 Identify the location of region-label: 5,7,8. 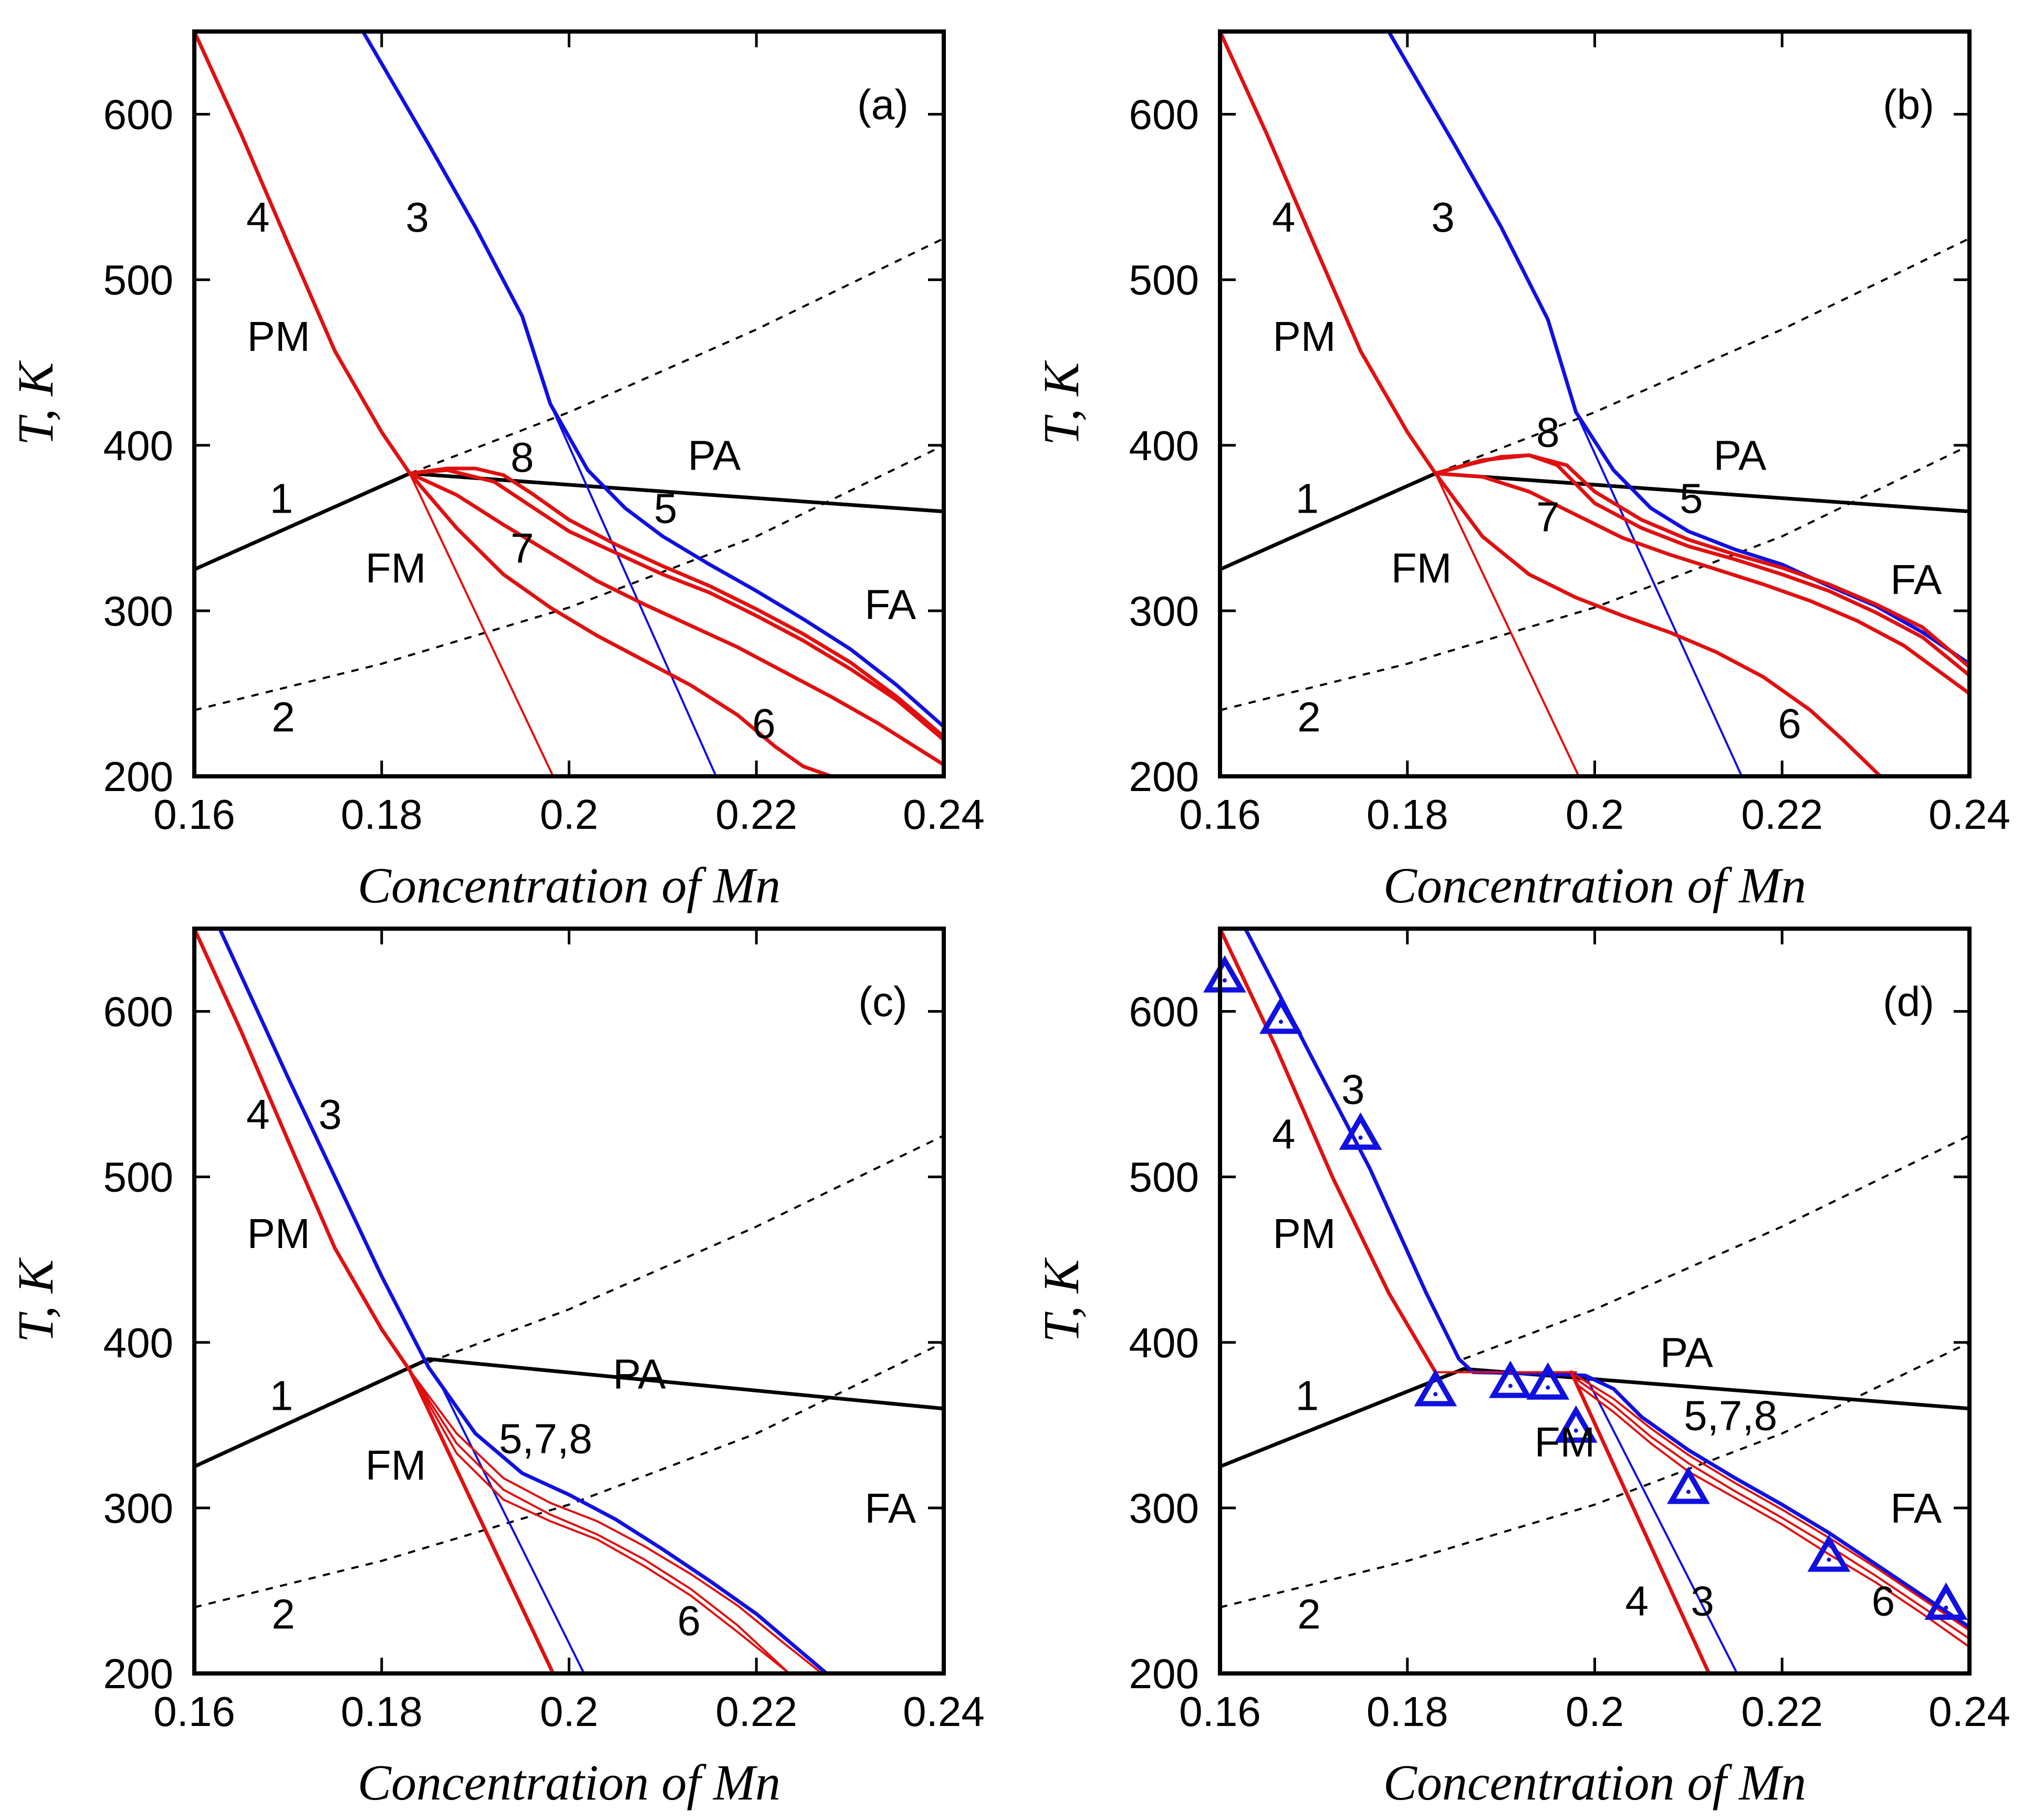
(1730, 1415).